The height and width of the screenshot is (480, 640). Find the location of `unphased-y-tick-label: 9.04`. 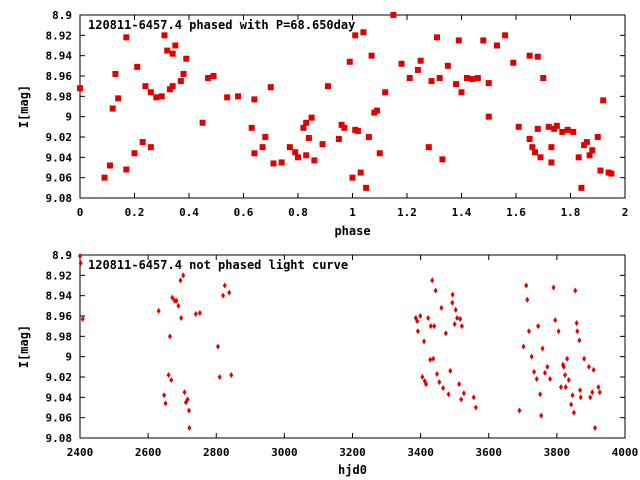

unphased-y-tick-label: 9.04 is located at coordinates (59, 397).